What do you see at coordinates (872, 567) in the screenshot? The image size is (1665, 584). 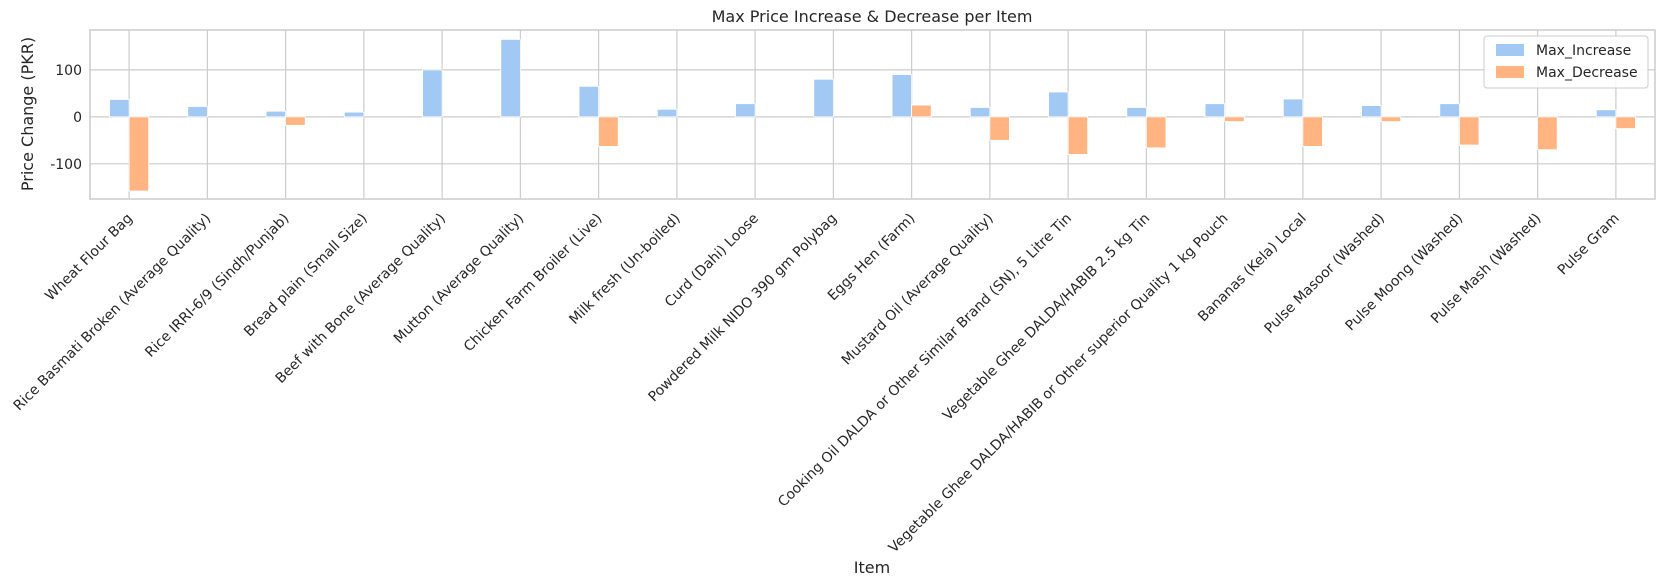 I see `x-axis-label: Item` at bounding box center [872, 567].